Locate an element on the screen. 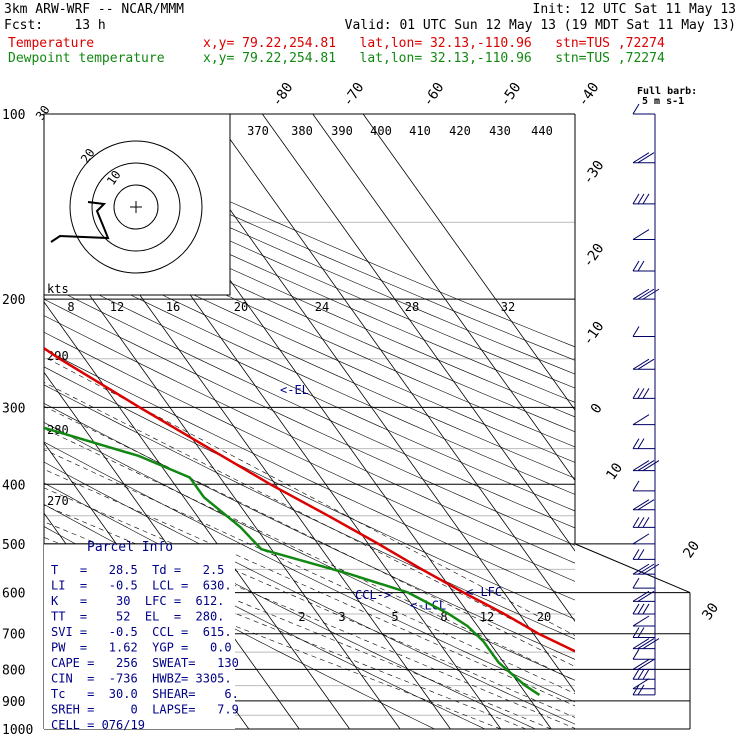 This screenshot has width=740, height=740. pressure-tick-label: 200 is located at coordinates (13, 300).